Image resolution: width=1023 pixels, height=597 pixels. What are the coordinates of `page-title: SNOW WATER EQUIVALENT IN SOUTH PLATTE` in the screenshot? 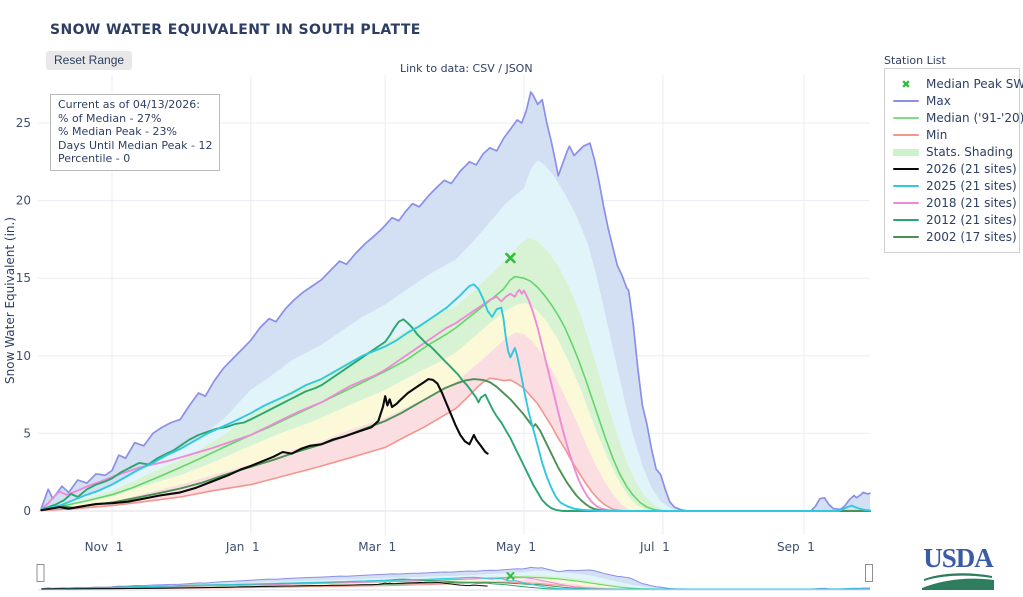 It's located at (235, 30).